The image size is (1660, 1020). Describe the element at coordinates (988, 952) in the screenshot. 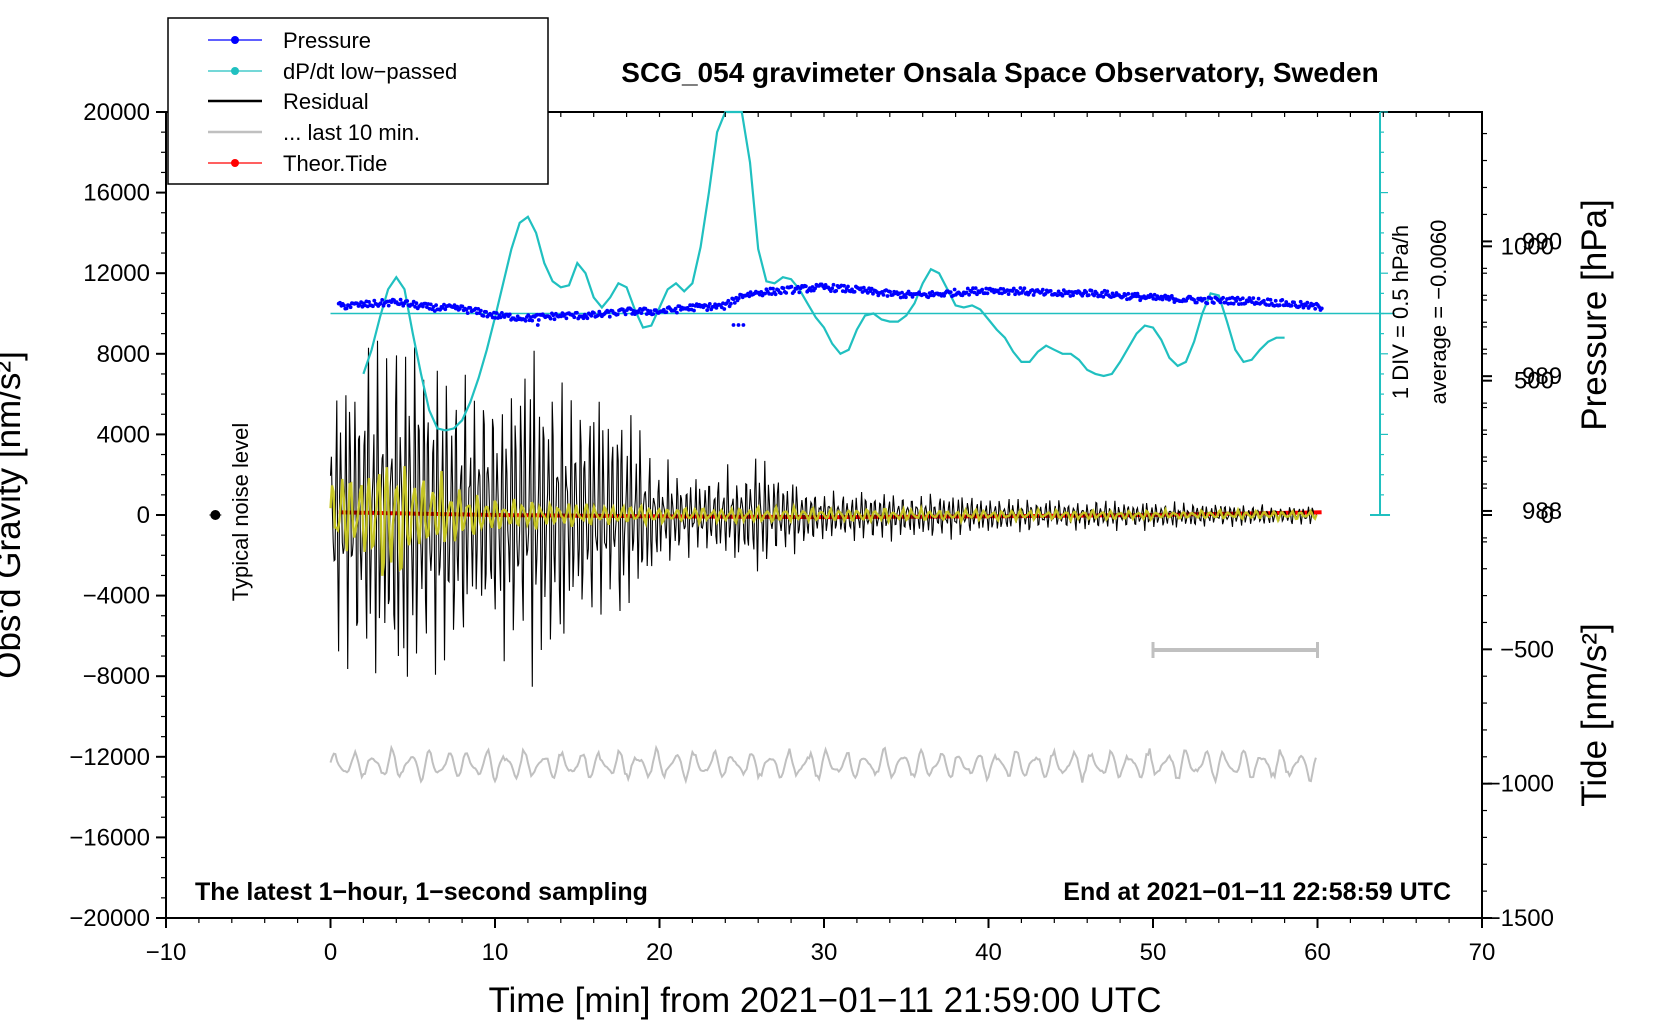

I see `x-tick-label: 40` at that location.